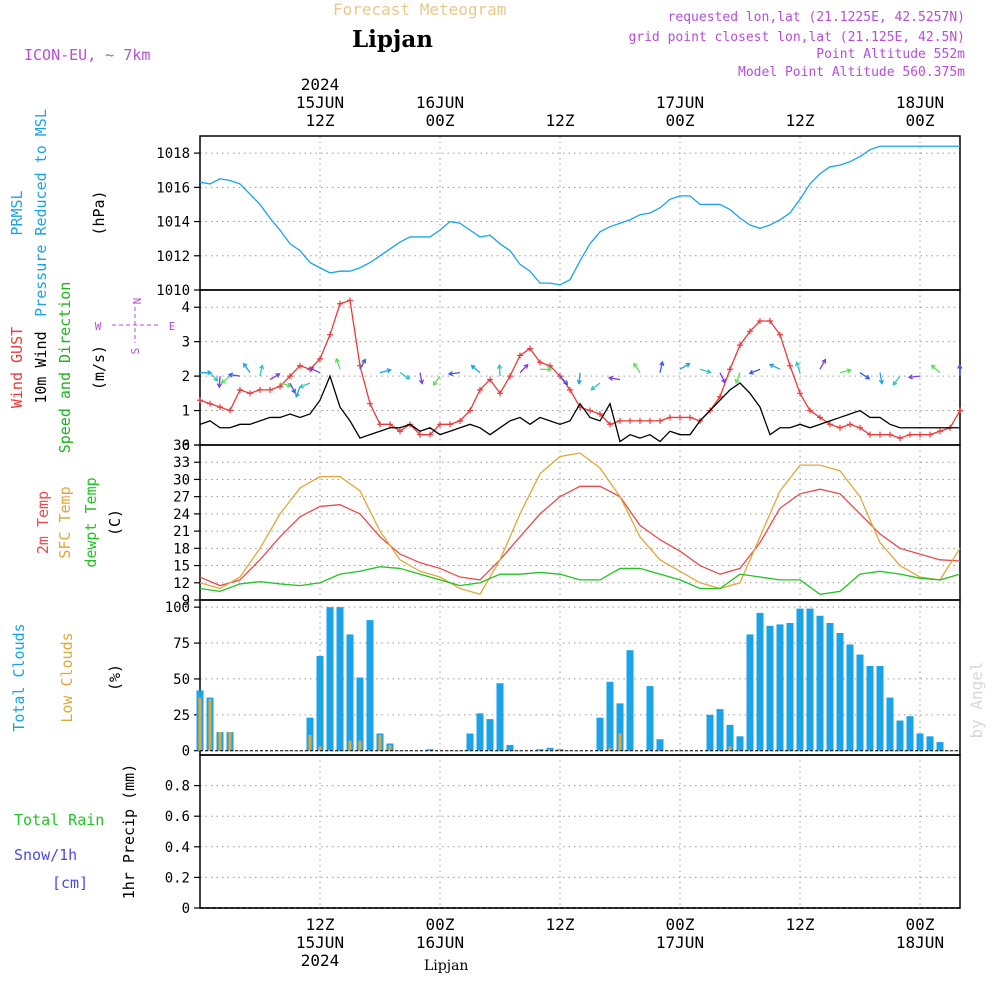 Image resolution: width=1000 pixels, height=1004 pixels. What do you see at coordinates (186, 343) in the screenshot?
I see `y-tick-label: 3` at bounding box center [186, 343].